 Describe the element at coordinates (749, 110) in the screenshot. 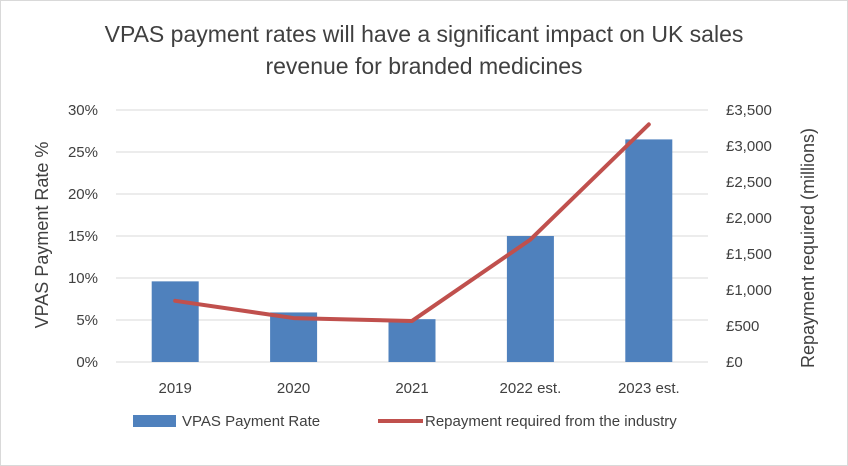

I see `right-tick-label: £3,500` at that location.